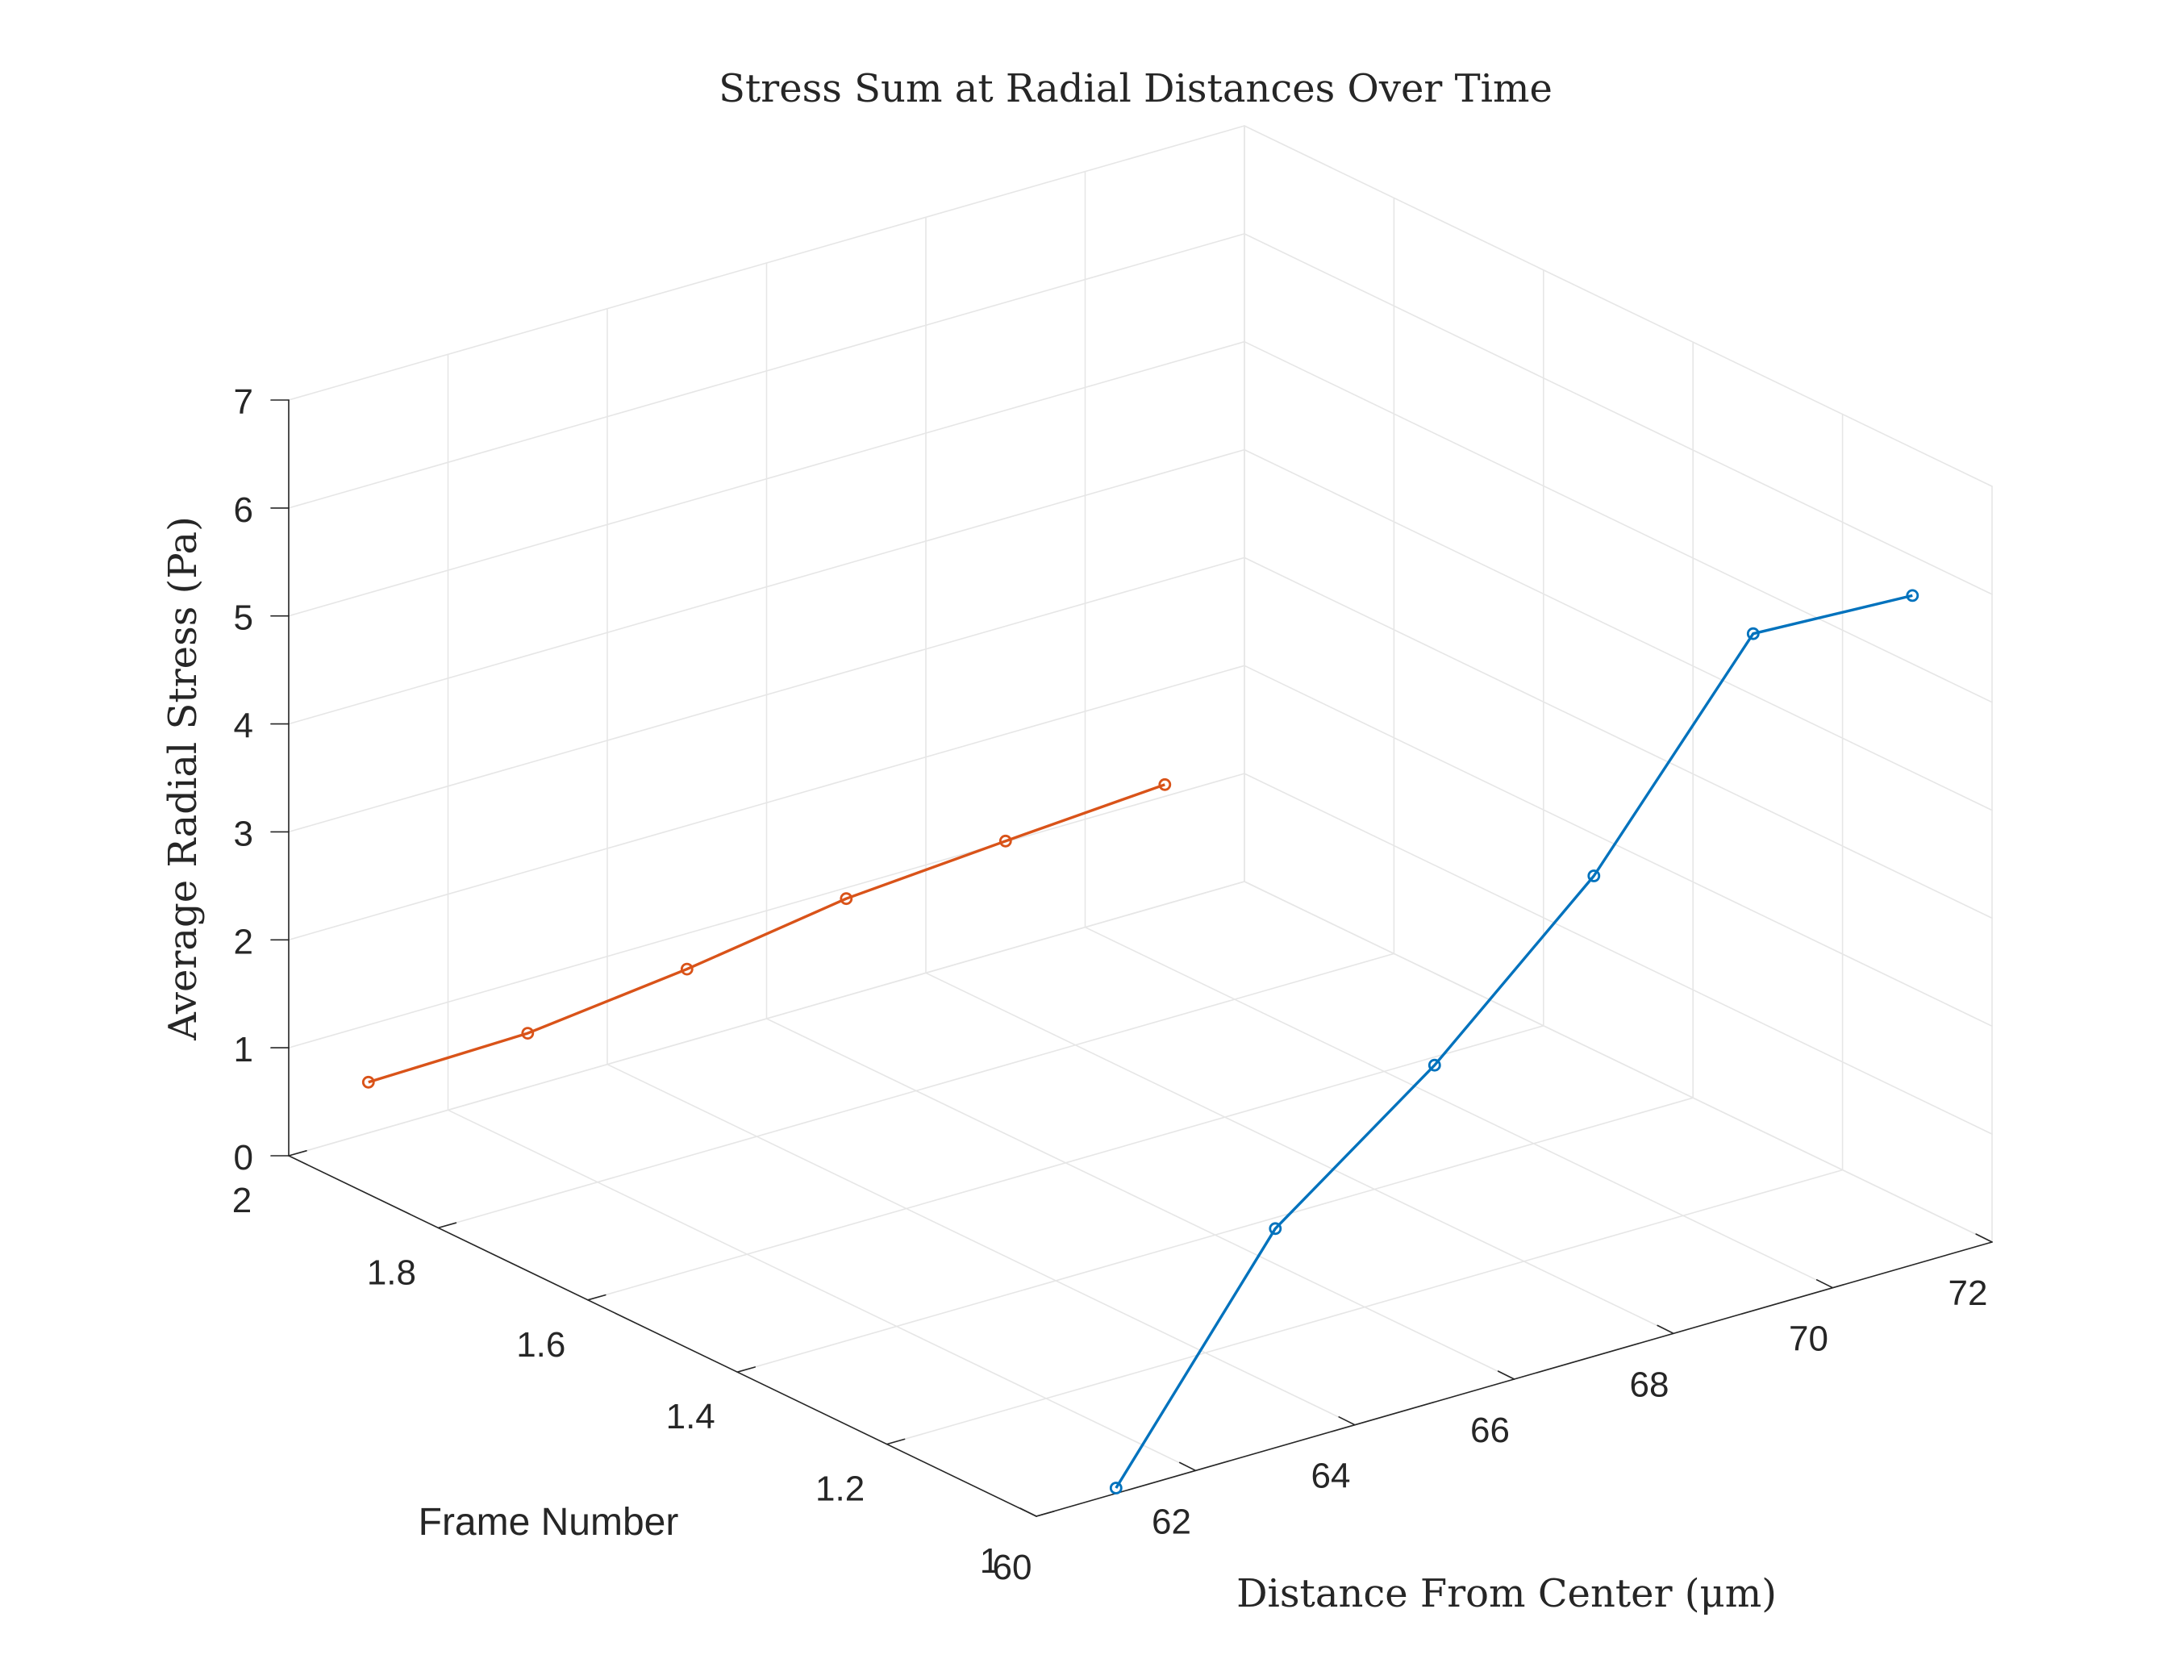  I want to click on x-tick-label: 70, so click(1808, 1339).